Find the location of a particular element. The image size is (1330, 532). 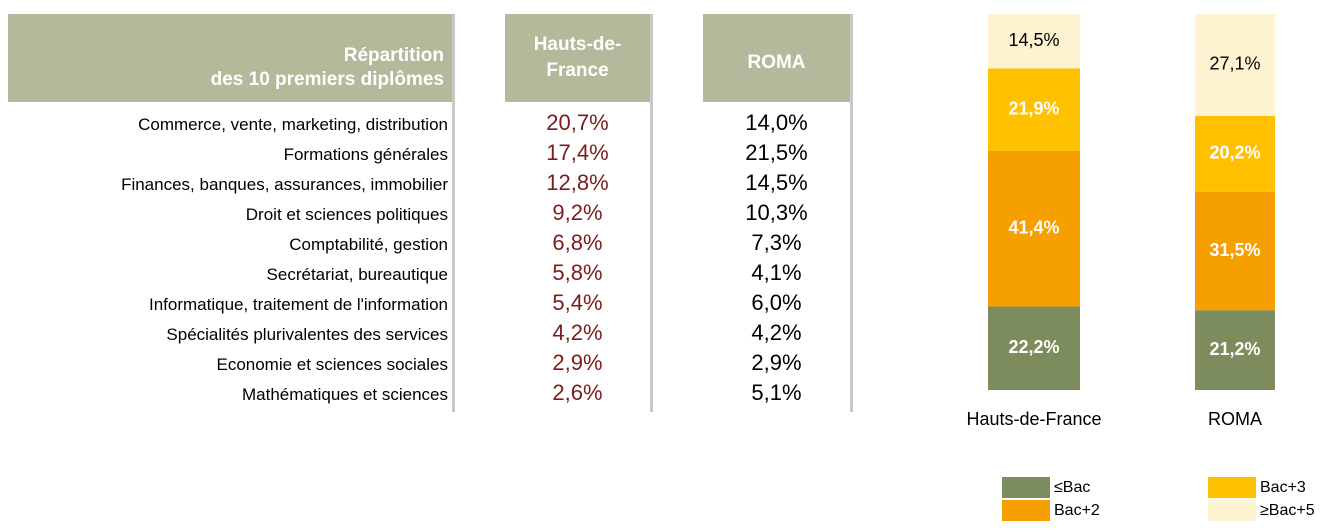

value-cell: 20,7% is located at coordinates (577, 122).